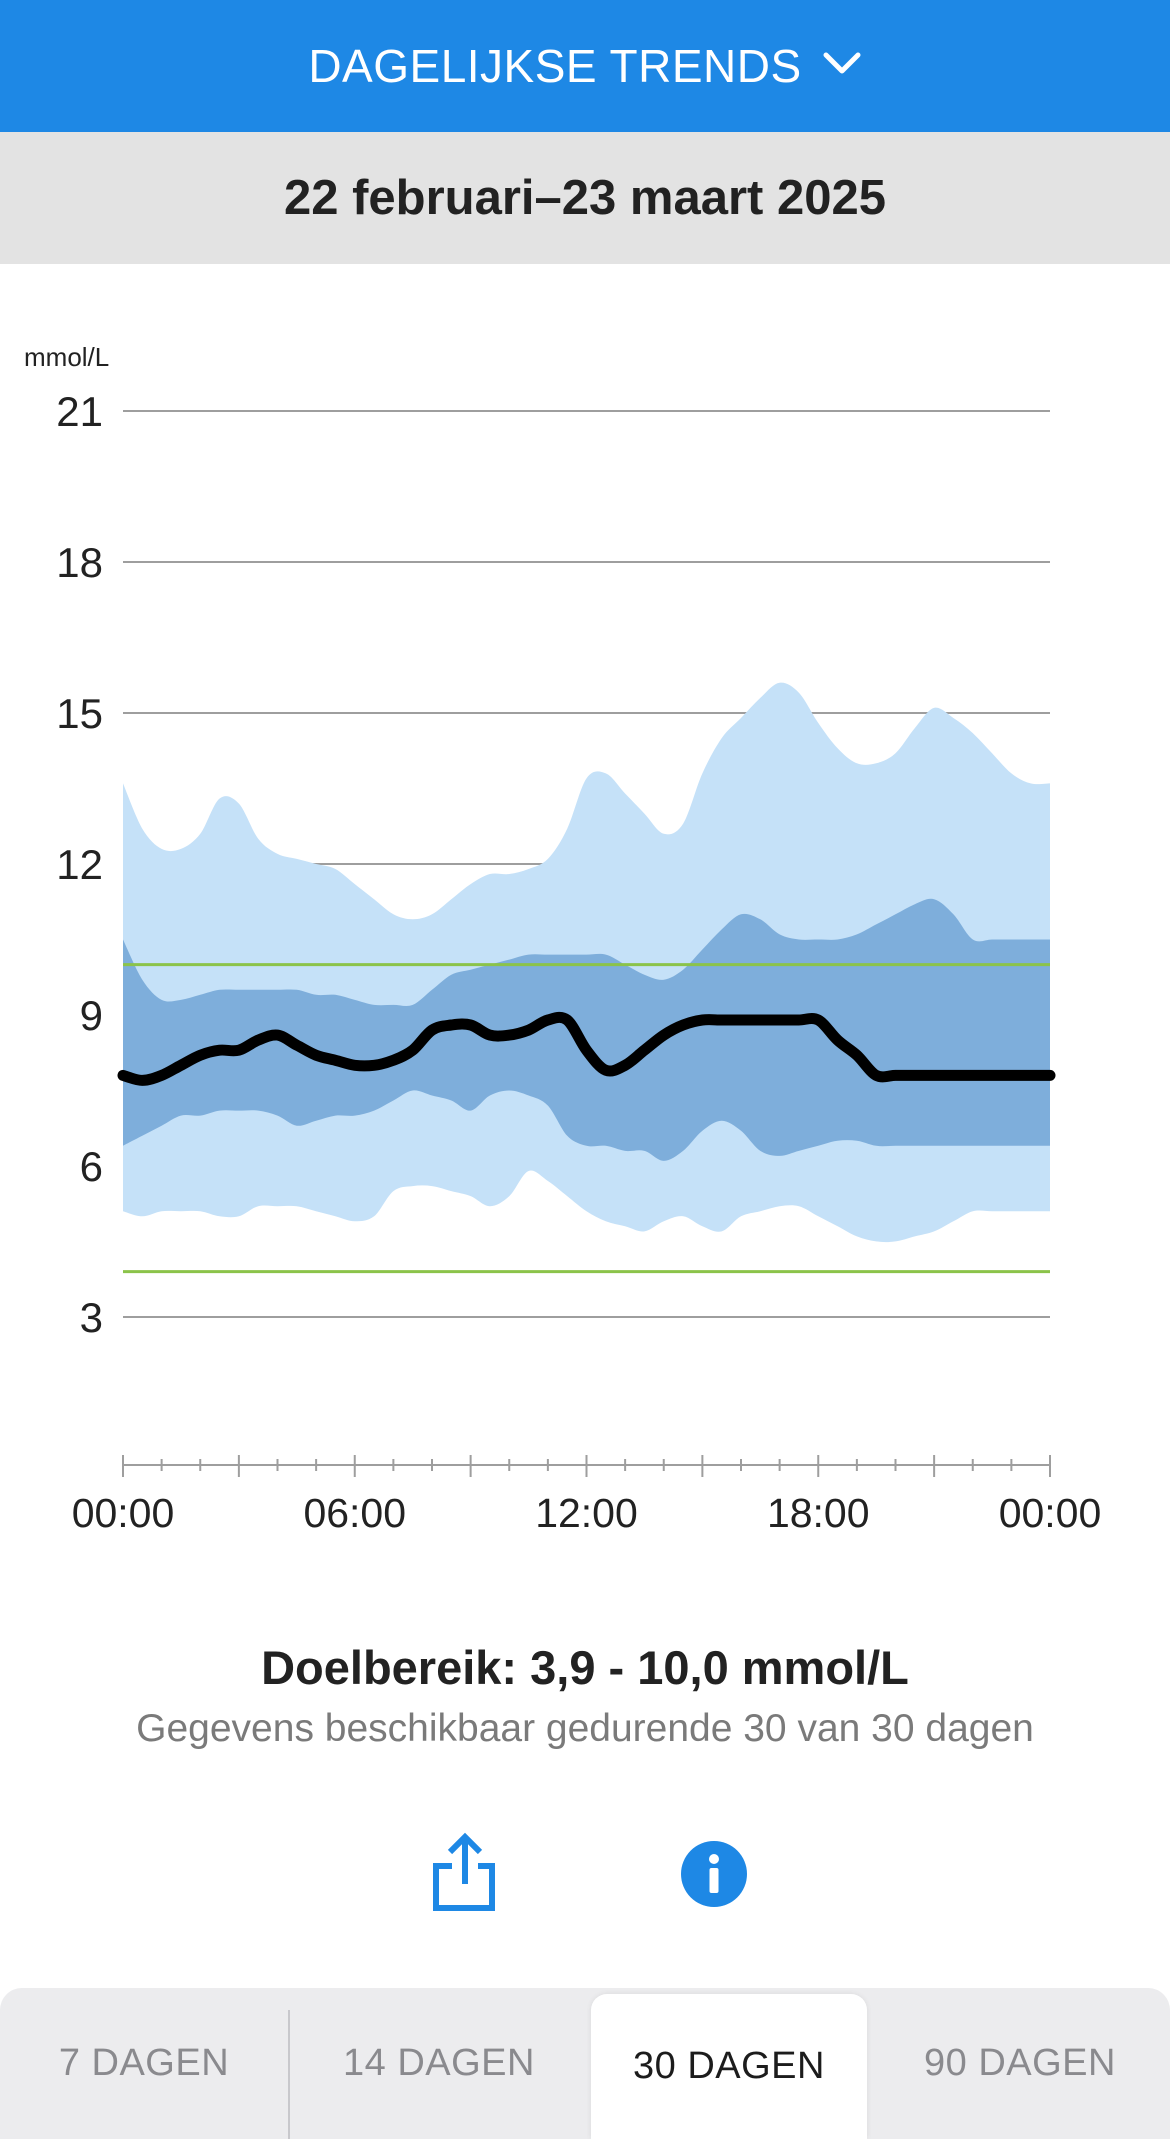 Image resolution: width=1170 pixels, height=2139 pixels. I want to click on y-tick-label: 3, so click(91, 1317).